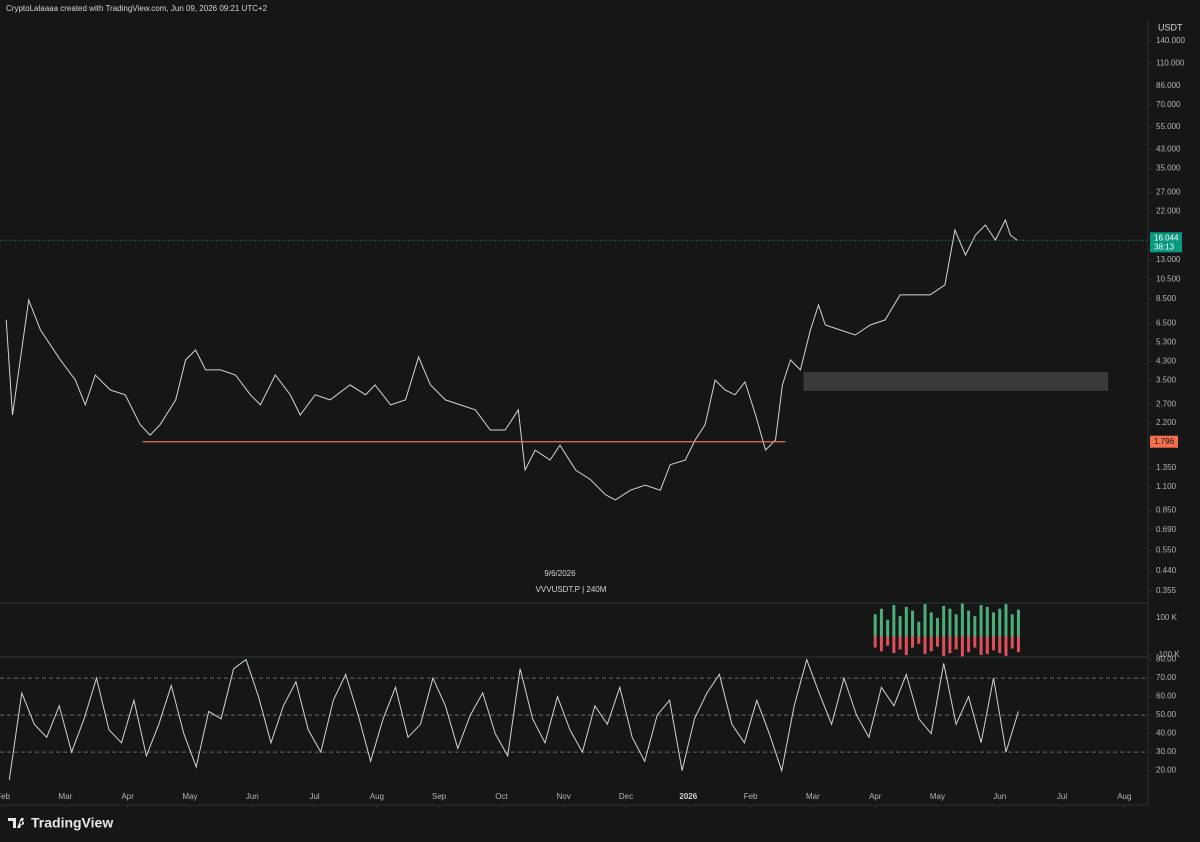 The image size is (1200, 842). Describe the element at coordinates (1168, 259) in the screenshot. I see `y-tick-label: 13.000` at that location.